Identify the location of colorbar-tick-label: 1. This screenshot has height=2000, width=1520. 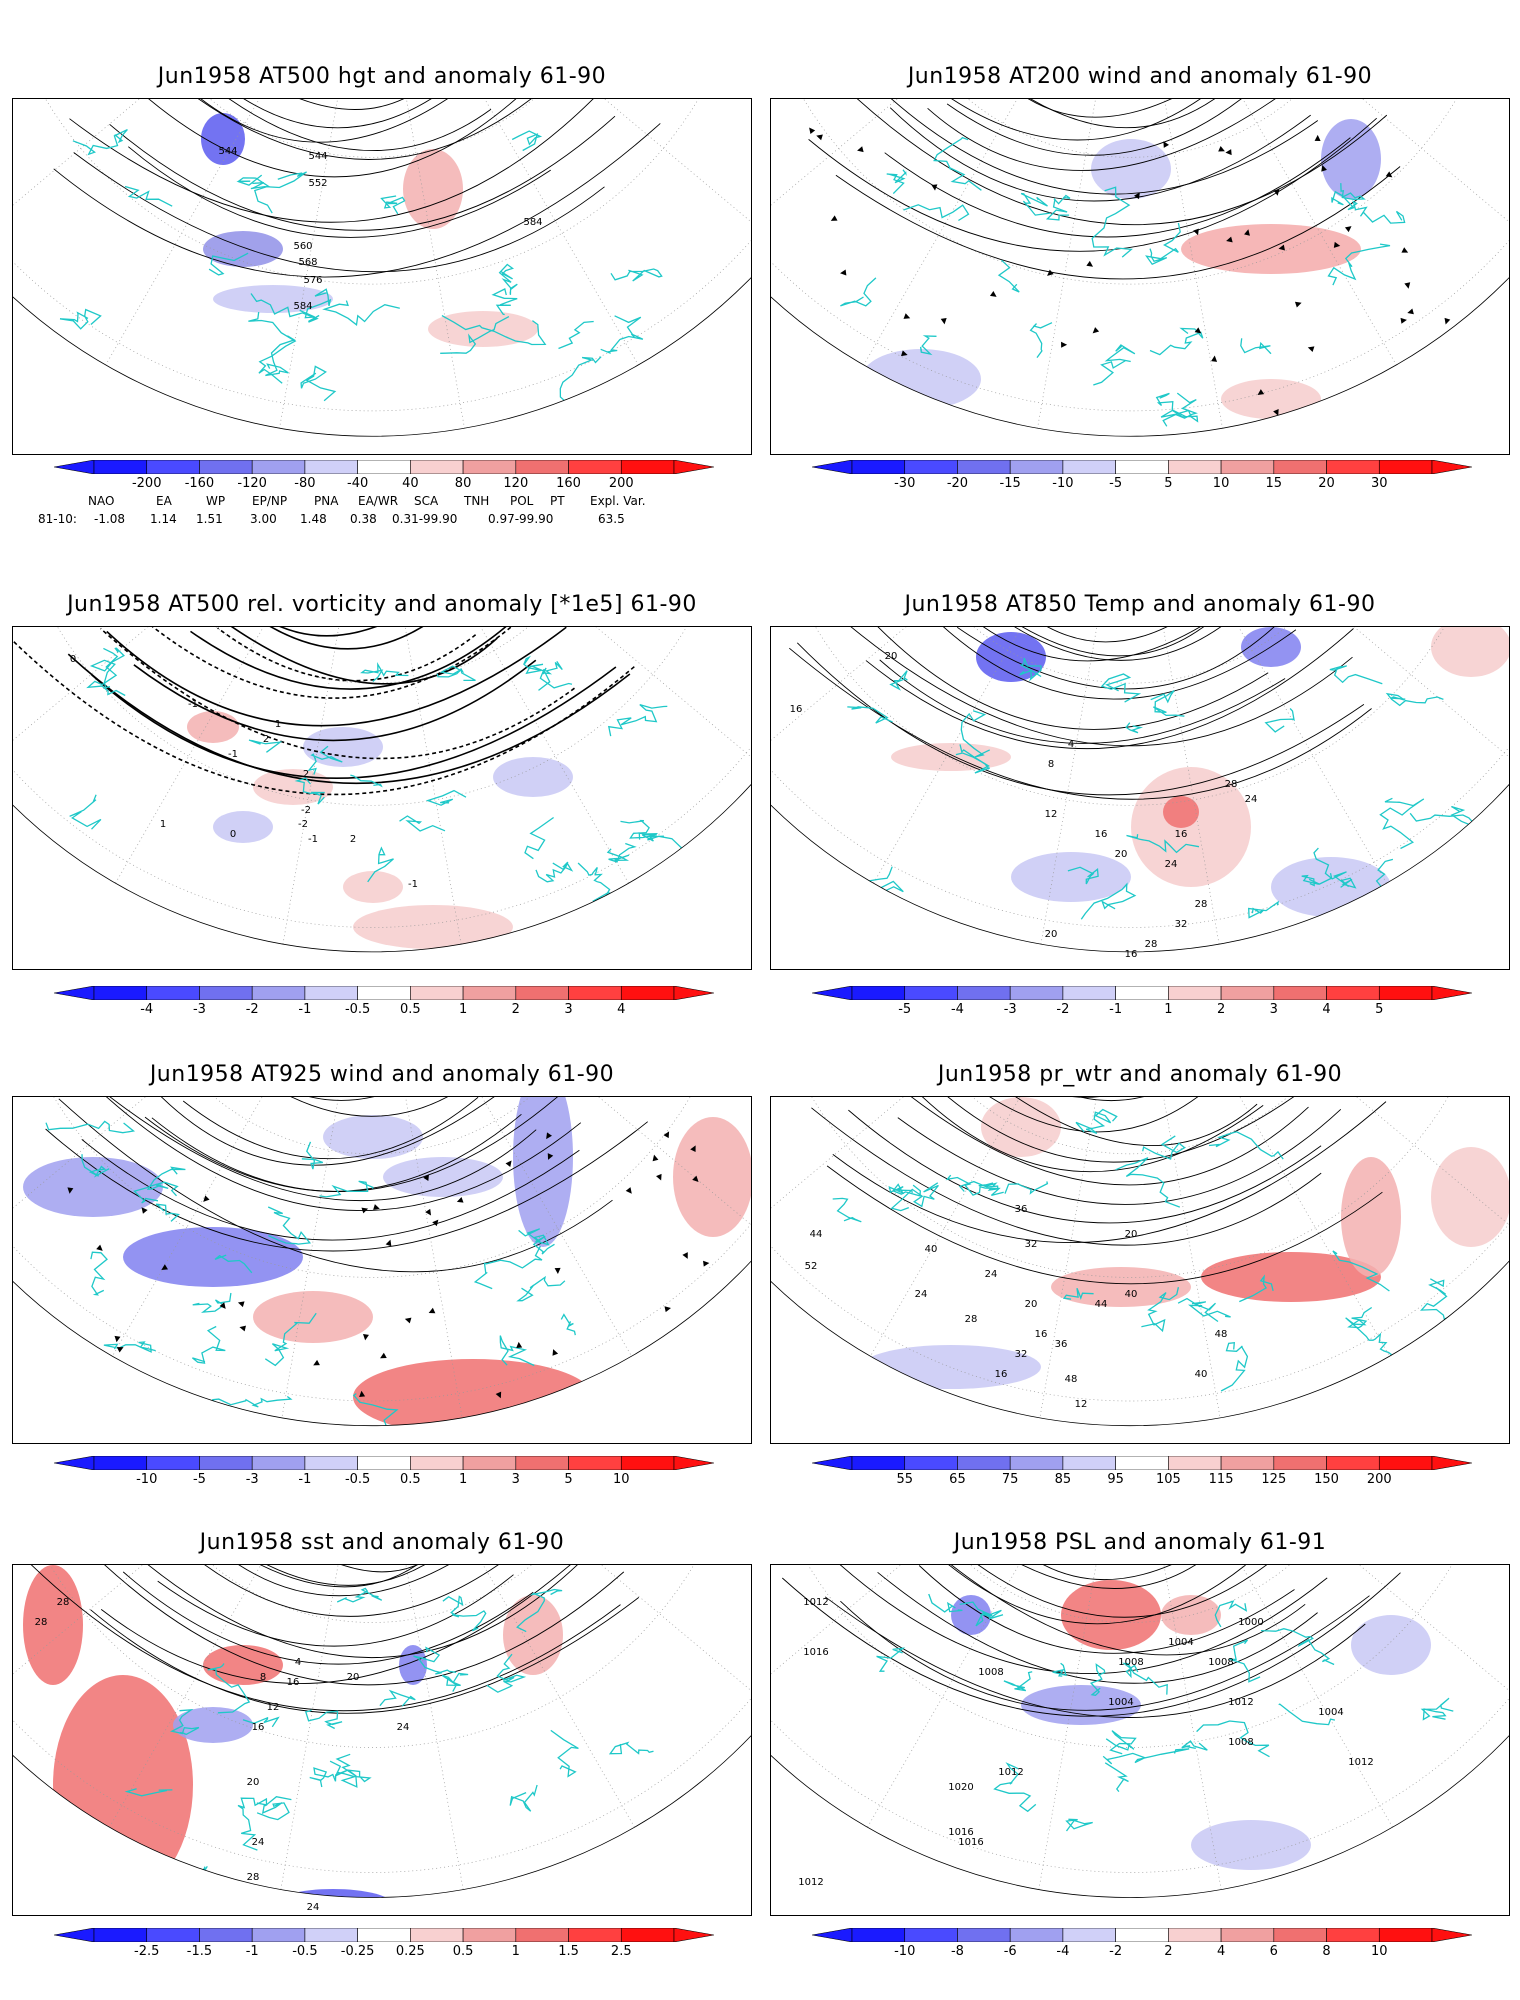
(463, 1009).